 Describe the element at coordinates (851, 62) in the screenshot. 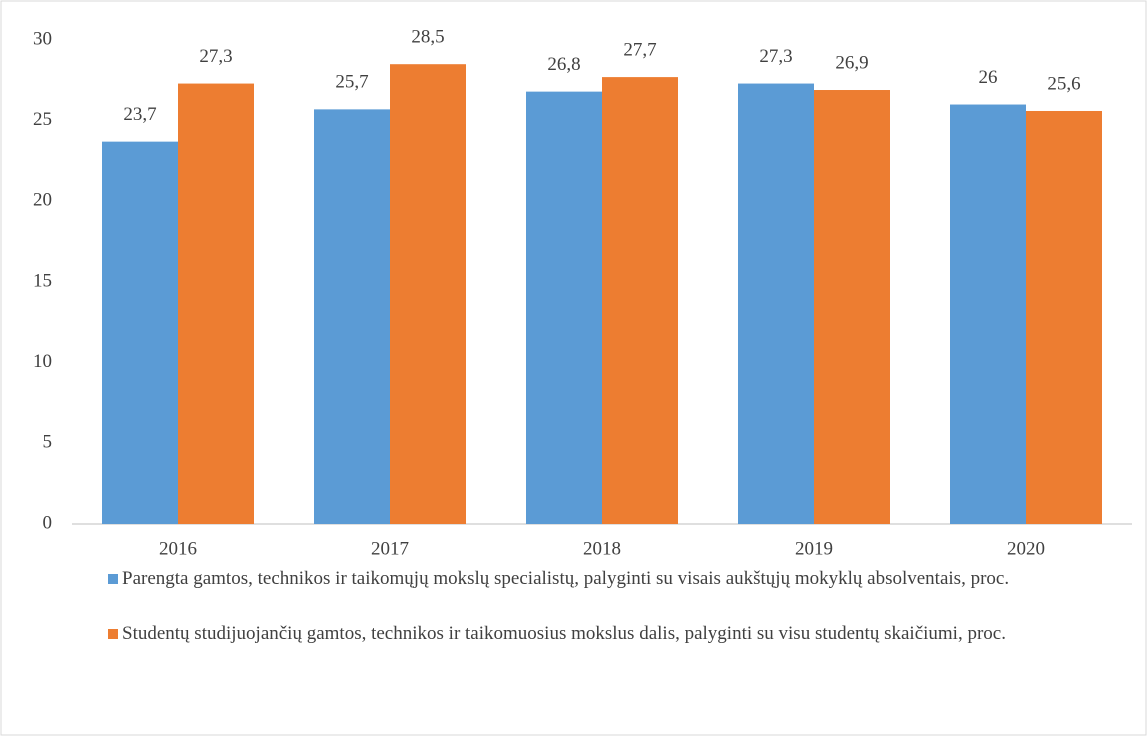

I see `data-label: 26,9` at that location.